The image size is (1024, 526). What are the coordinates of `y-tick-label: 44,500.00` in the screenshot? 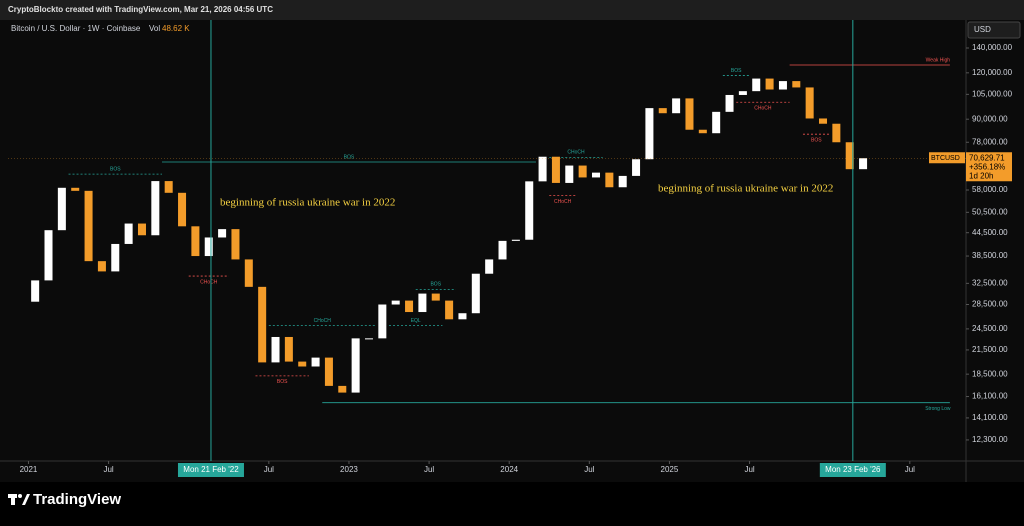 It's located at (990, 232).